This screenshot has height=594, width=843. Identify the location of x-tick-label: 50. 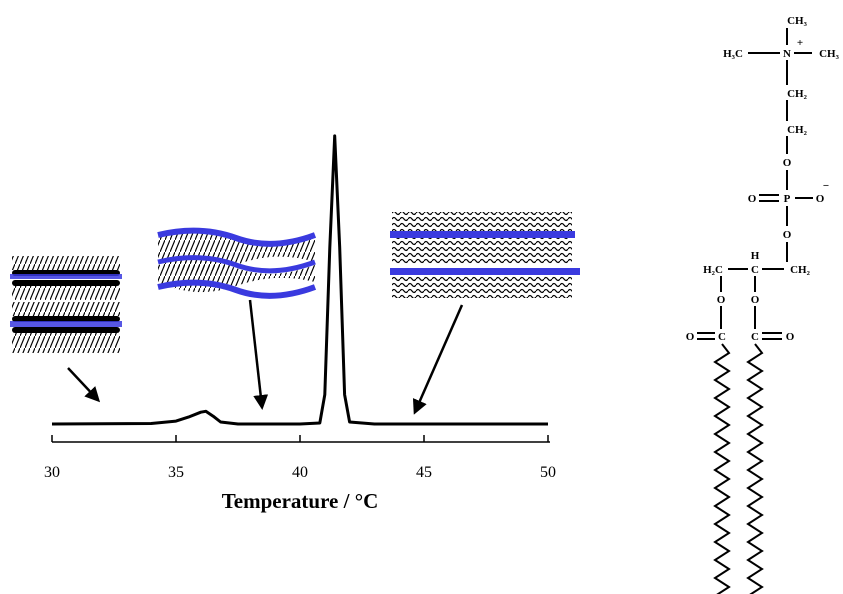
(548, 472).